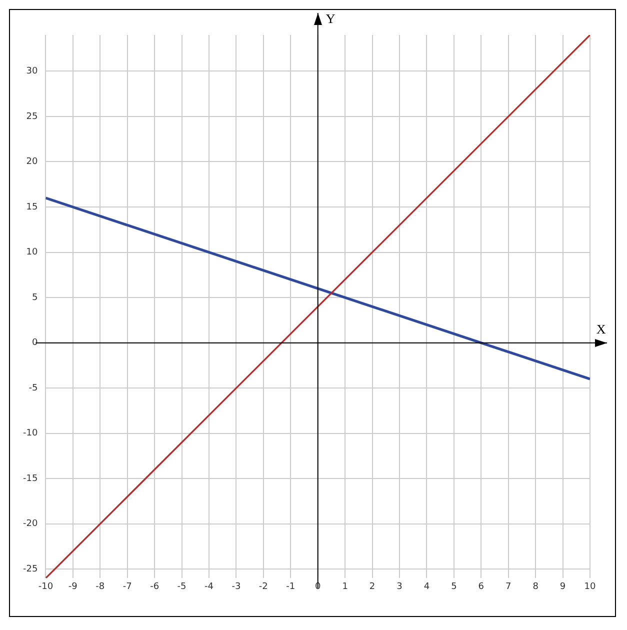  Describe the element at coordinates (155, 587) in the screenshot. I see `x-tick-label: -6` at that location.